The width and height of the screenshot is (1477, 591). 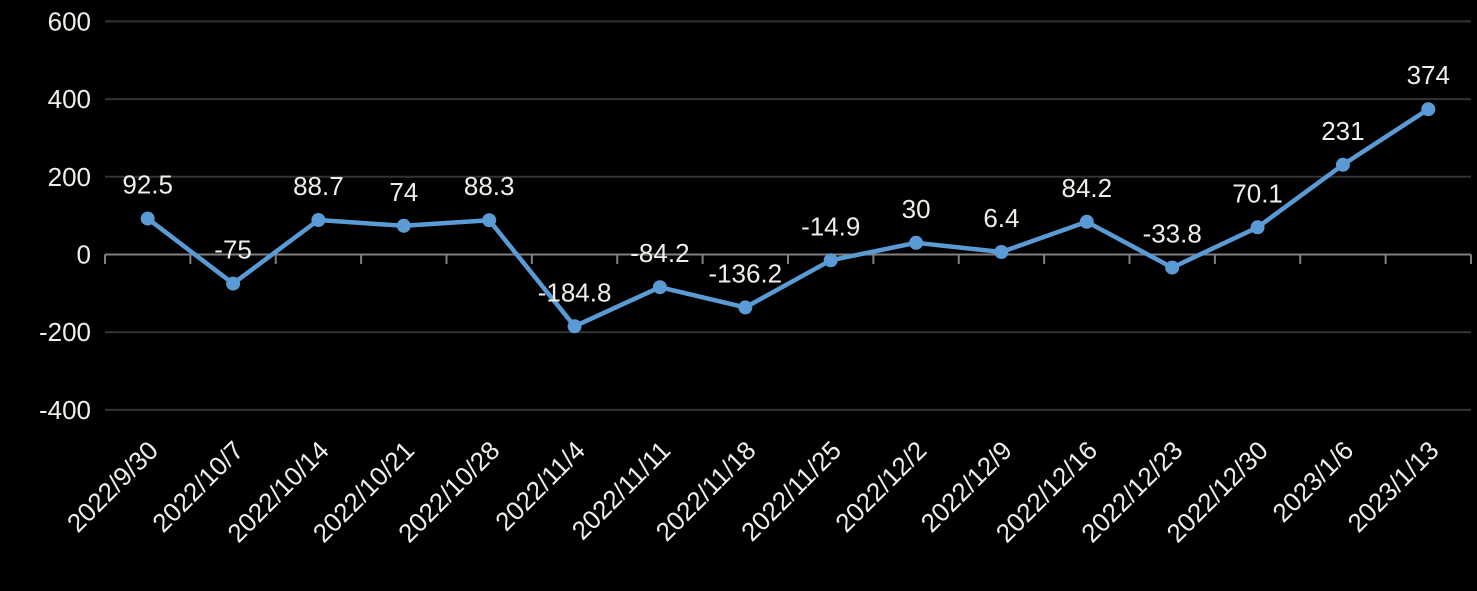 What do you see at coordinates (745, 273) in the screenshot?
I see `data-label: -136.2` at bounding box center [745, 273].